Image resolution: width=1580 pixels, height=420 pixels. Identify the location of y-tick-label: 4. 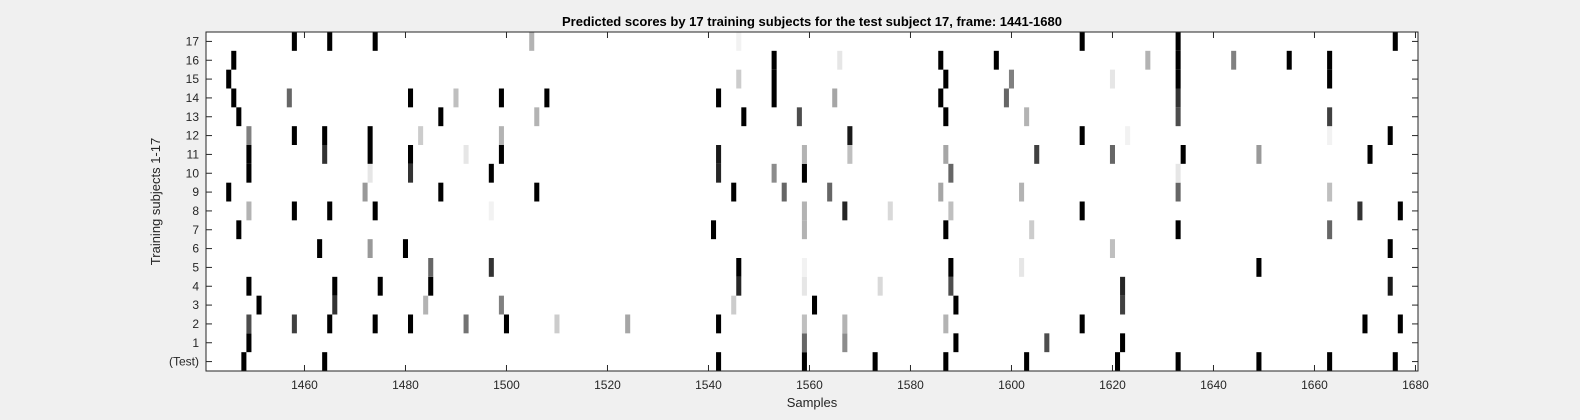
(195, 286).